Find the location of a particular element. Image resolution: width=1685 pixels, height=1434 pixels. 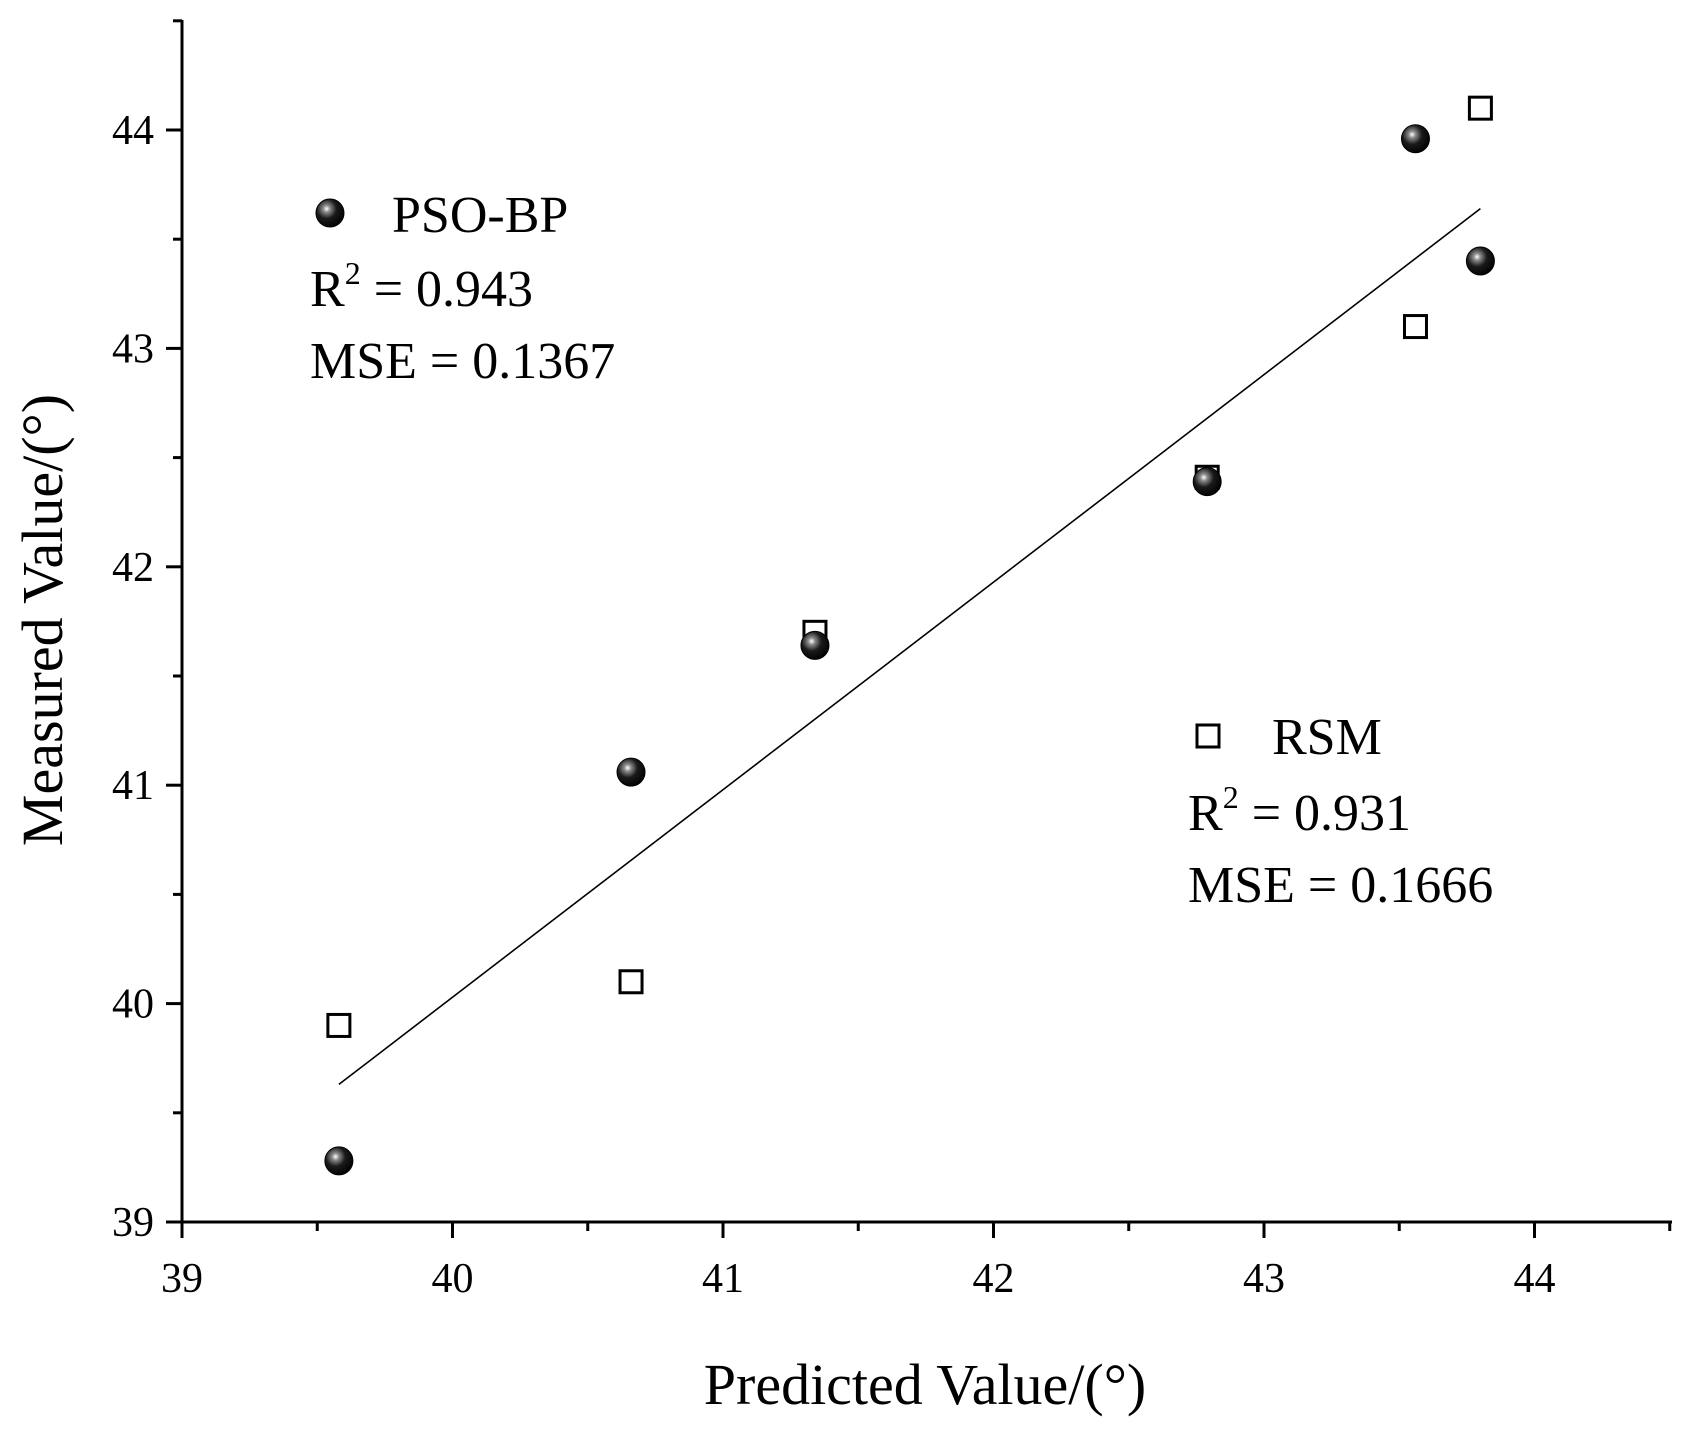

rsm-mse: MSE = 0.1666 is located at coordinates (1340, 885).